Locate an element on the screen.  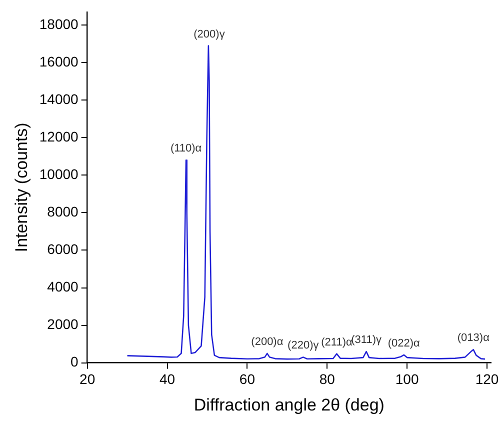
y-tick-label: 14000 is located at coordinates (59, 99).